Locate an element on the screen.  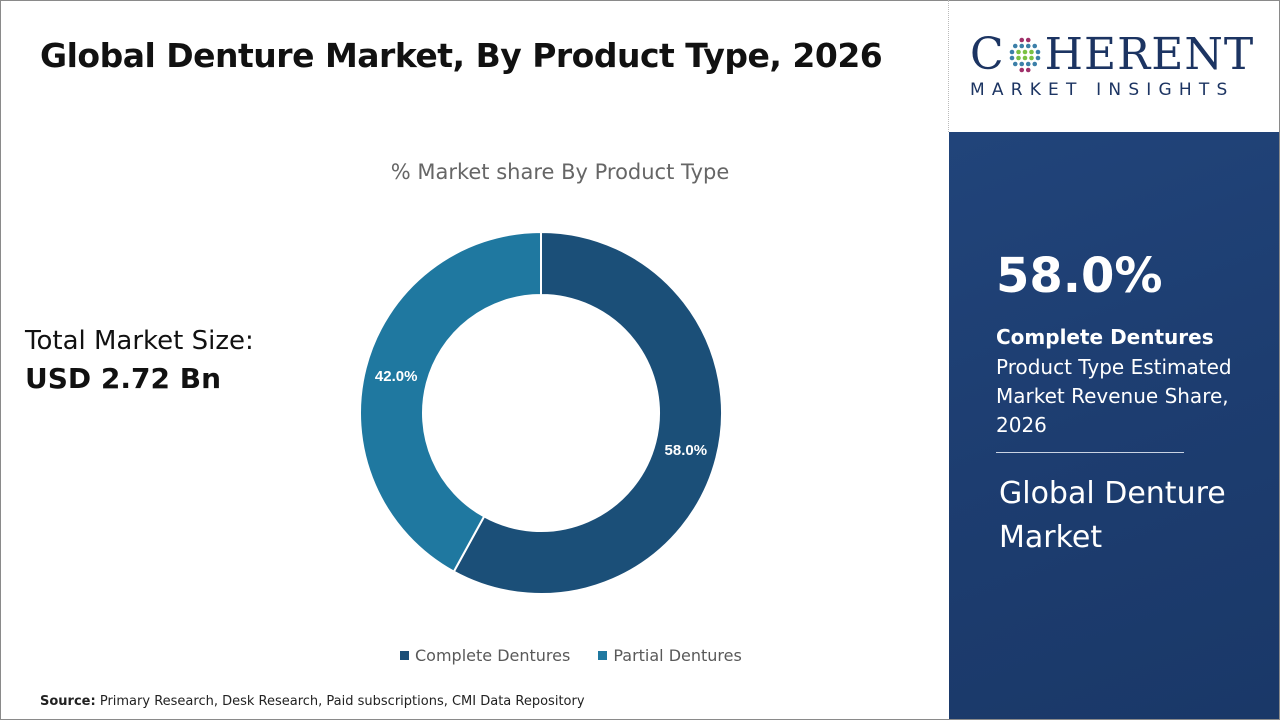
panel-divider is located at coordinates (1090, 452).